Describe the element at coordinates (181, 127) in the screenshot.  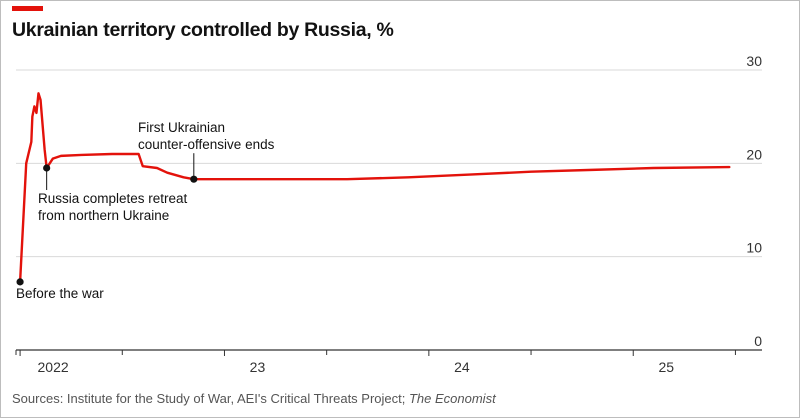
I see `annotation-label-2-line-0: First Ukrainian` at that location.